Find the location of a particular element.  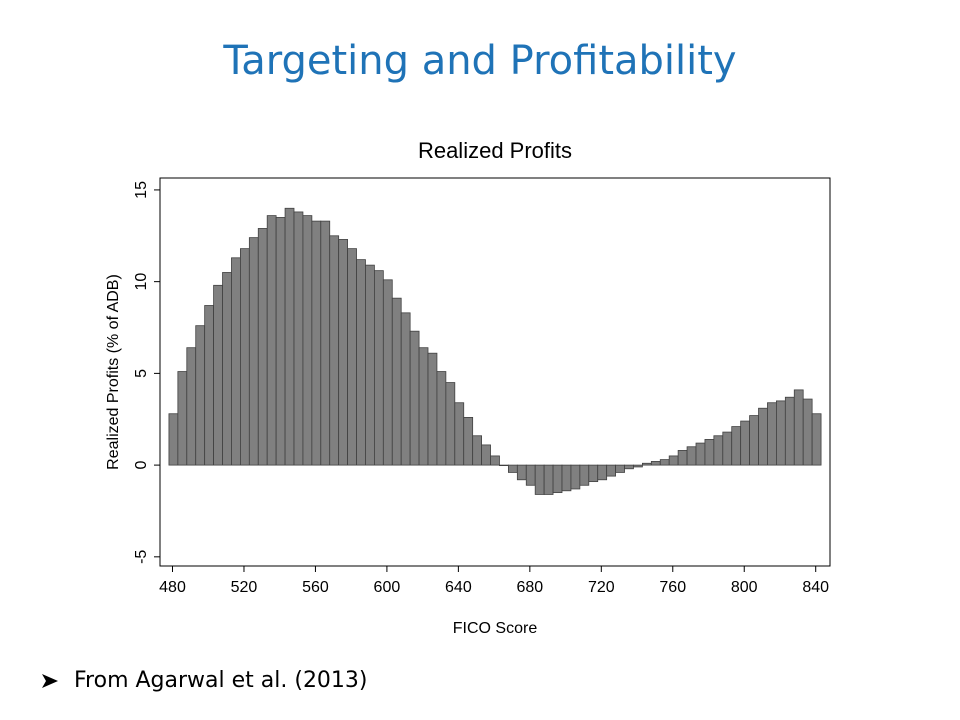

x-axis-label: FICO Score is located at coordinates (495, 628).